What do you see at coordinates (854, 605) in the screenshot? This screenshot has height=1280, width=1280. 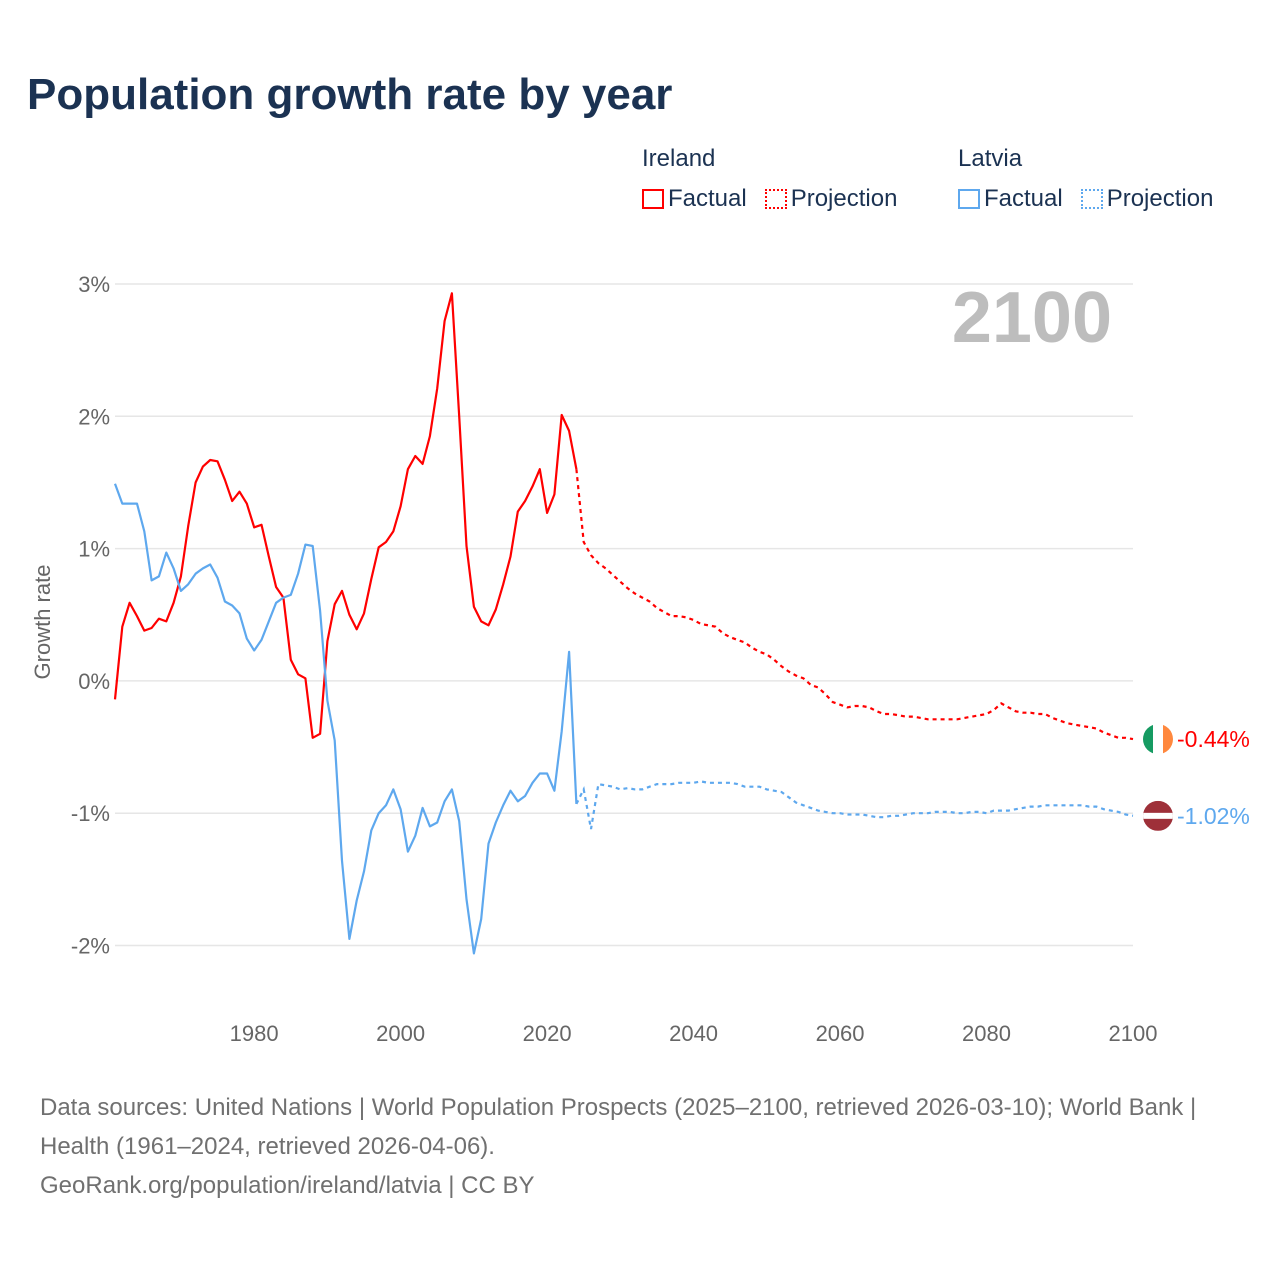 I see `series-ireland-projection-line` at bounding box center [854, 605].